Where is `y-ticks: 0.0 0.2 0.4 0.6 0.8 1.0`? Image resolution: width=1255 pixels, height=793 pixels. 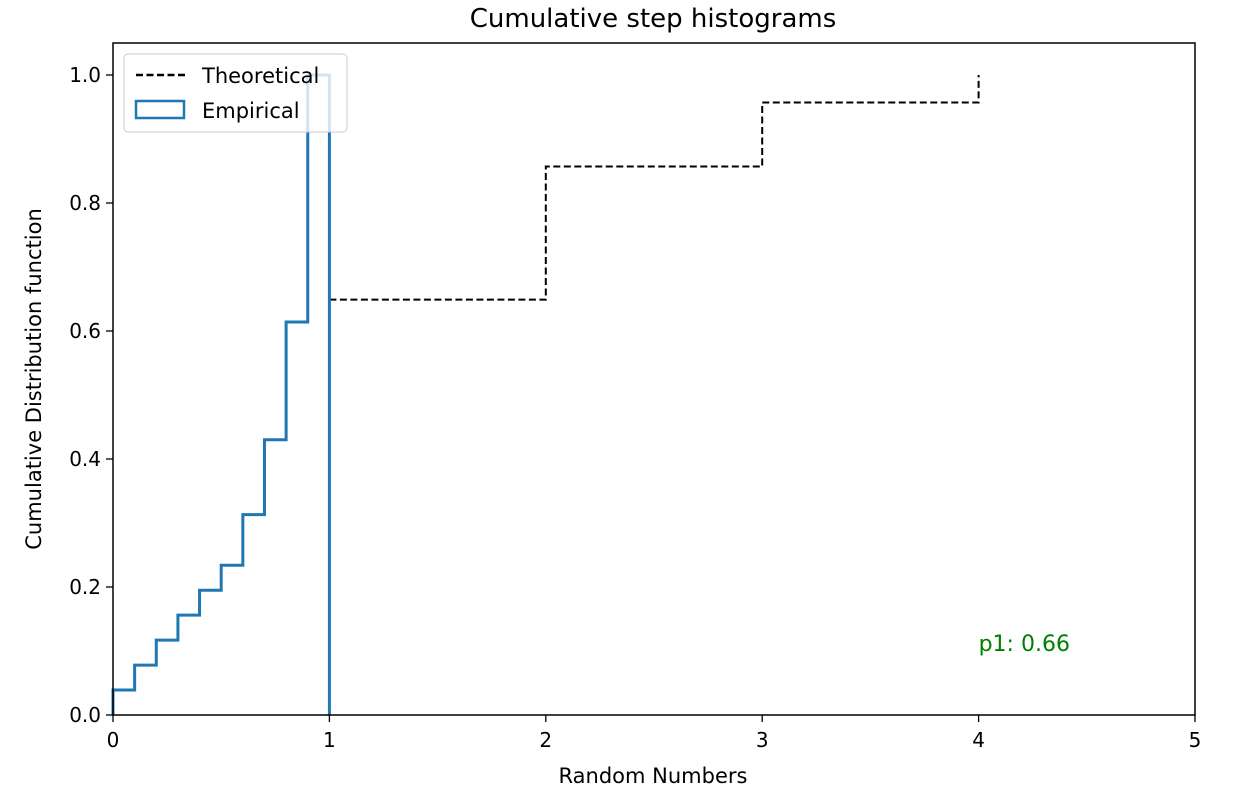
y-ticks: 0.0 0.2 0.4 0.6 0.8 1.0 is located at coordinates (91, 395).